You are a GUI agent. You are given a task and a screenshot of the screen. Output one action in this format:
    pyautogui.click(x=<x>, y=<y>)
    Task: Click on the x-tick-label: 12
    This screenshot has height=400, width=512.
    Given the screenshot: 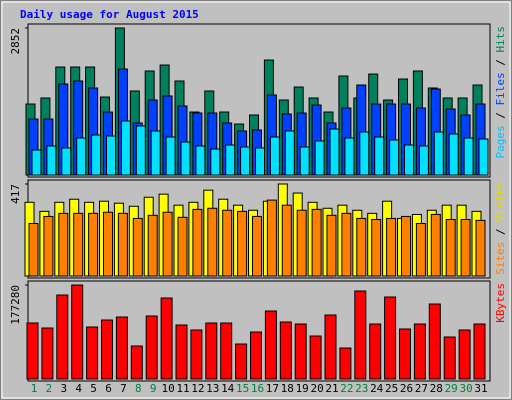 What is the action you would take?
    pyautogui.click(x=197, y=388)
    